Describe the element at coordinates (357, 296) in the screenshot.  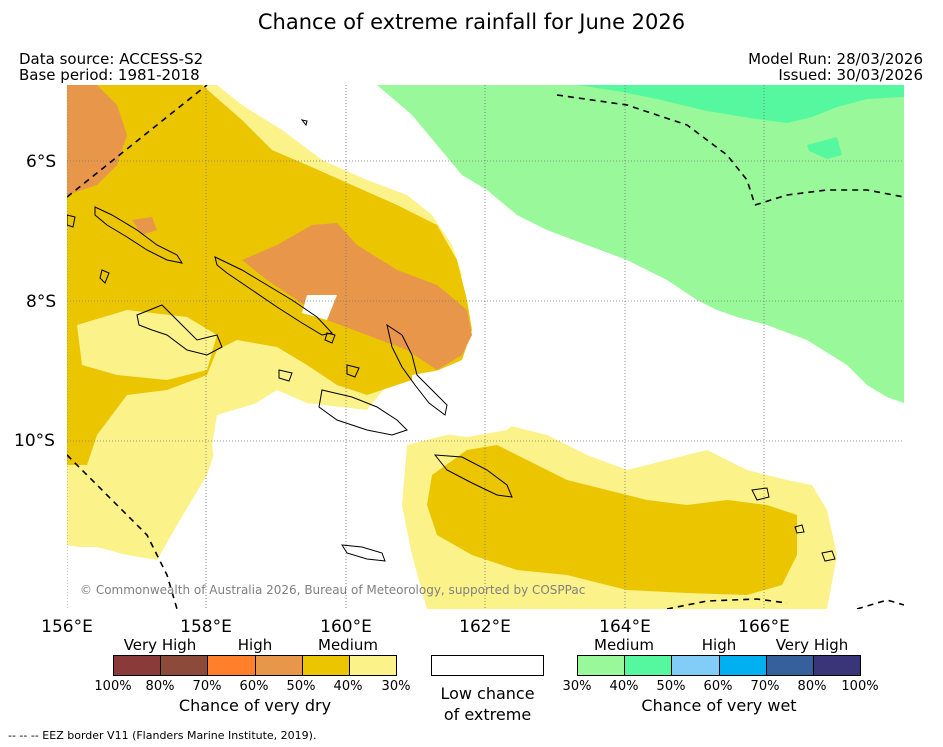
I see `dry-60-region` at that location.